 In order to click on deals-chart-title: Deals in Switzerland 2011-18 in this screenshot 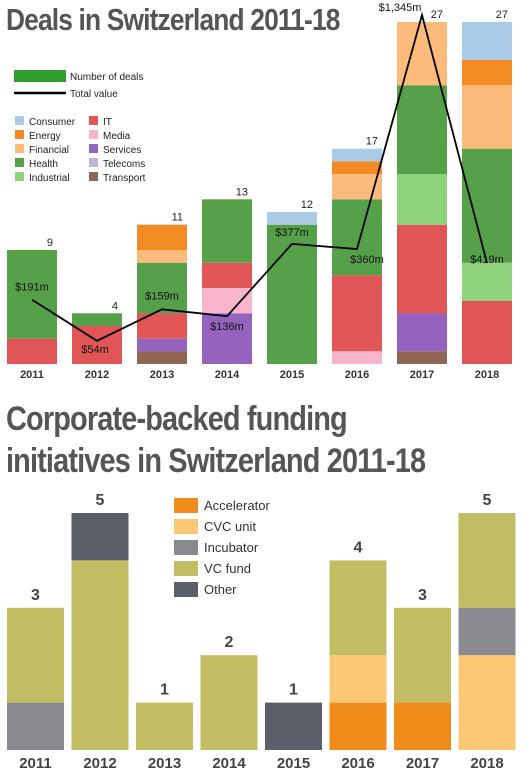, I will do `click(173, 19)`.